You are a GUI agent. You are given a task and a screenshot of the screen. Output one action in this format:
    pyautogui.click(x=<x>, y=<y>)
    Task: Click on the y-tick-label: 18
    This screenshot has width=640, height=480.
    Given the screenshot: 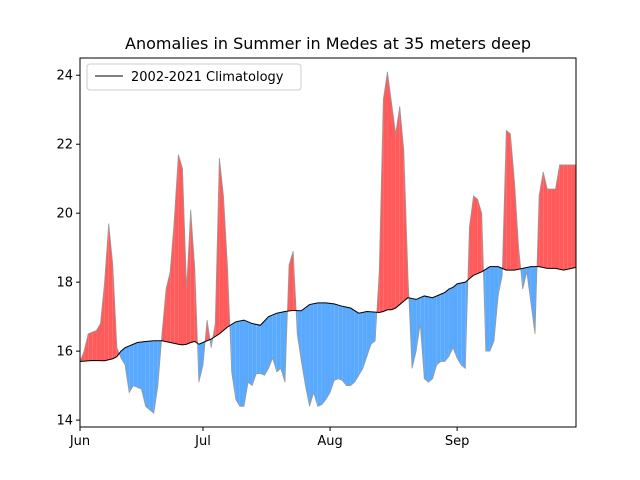 What is the action you would take?
    pyautogui.click(x=64, y=283)
    